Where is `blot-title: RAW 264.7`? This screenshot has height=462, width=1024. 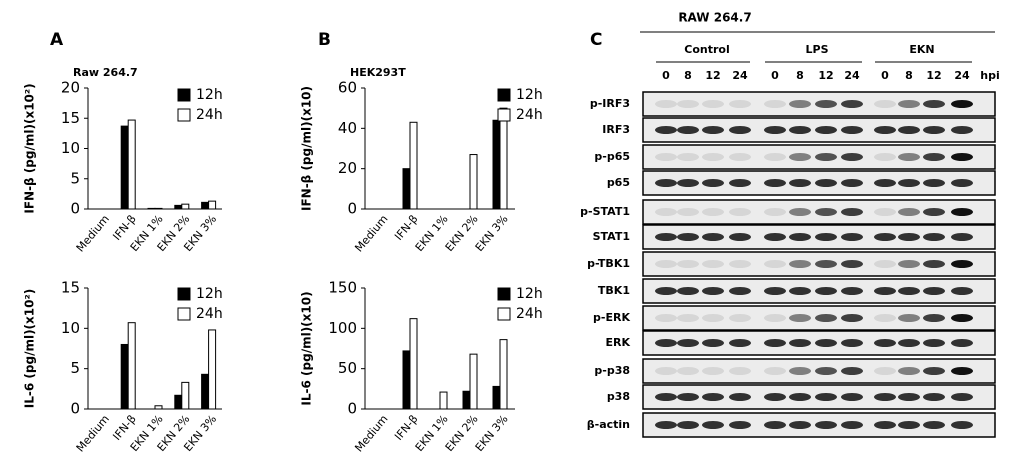
blot-title: RAW 264.7 is located at coordinates (714, 18).